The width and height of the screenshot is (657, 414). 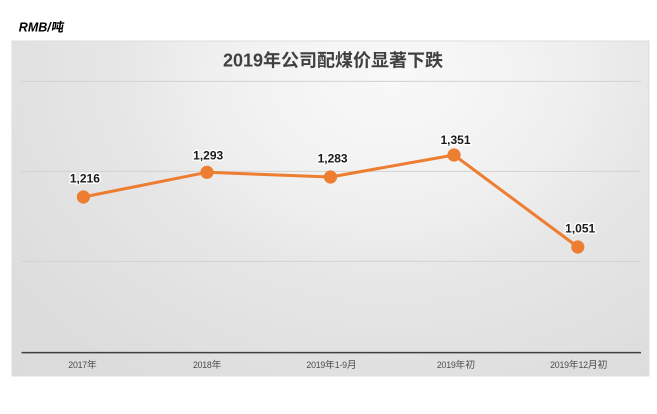 I want to click on svg-text: 1,051, so click(x=580, y=229).